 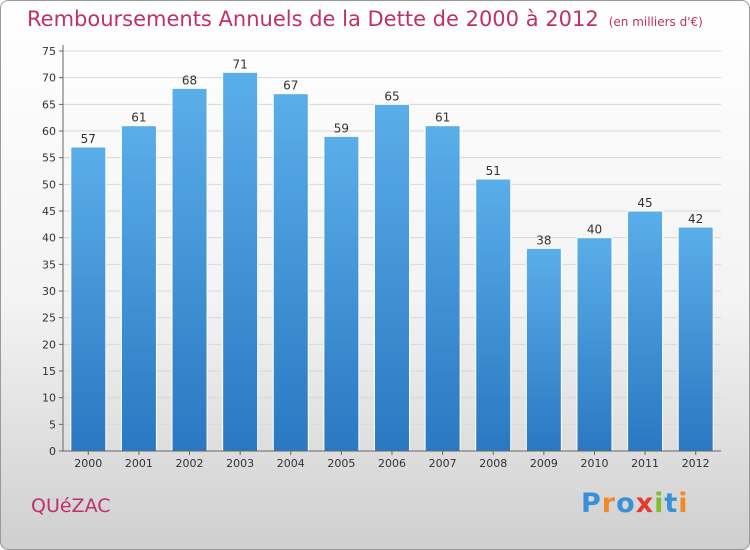 I want to click on logo-letter: t, so click(x=671, y=503).